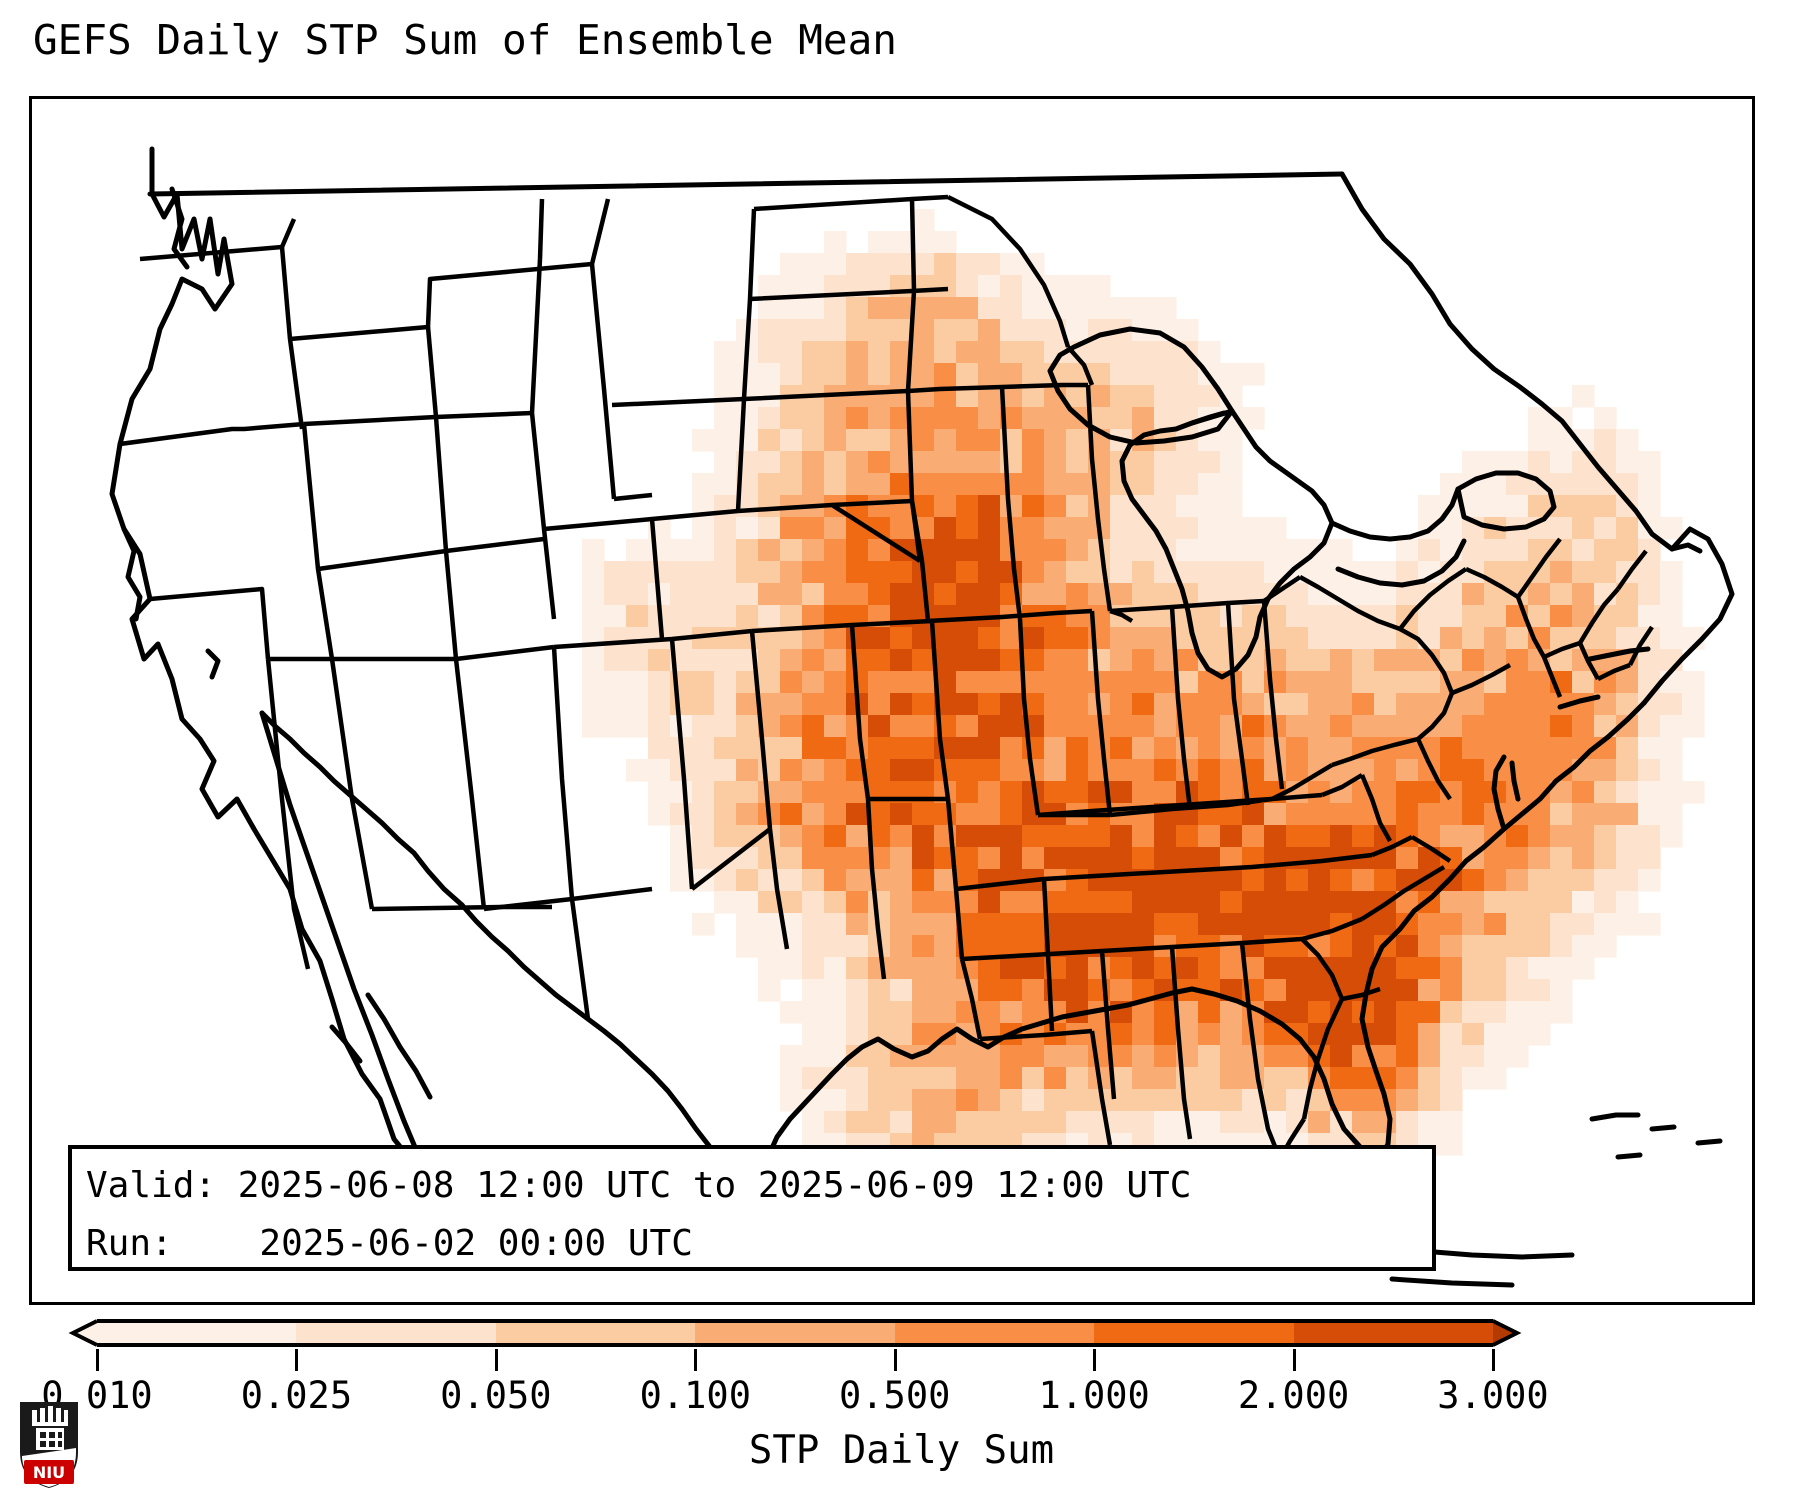 The width and height of the screenshot is (1803, 1500). Describe the element at coordinates (389, 1243) in the screenshot. I see `run-time-line: Run: 2025-06-02 00:00 UTC` at that location.